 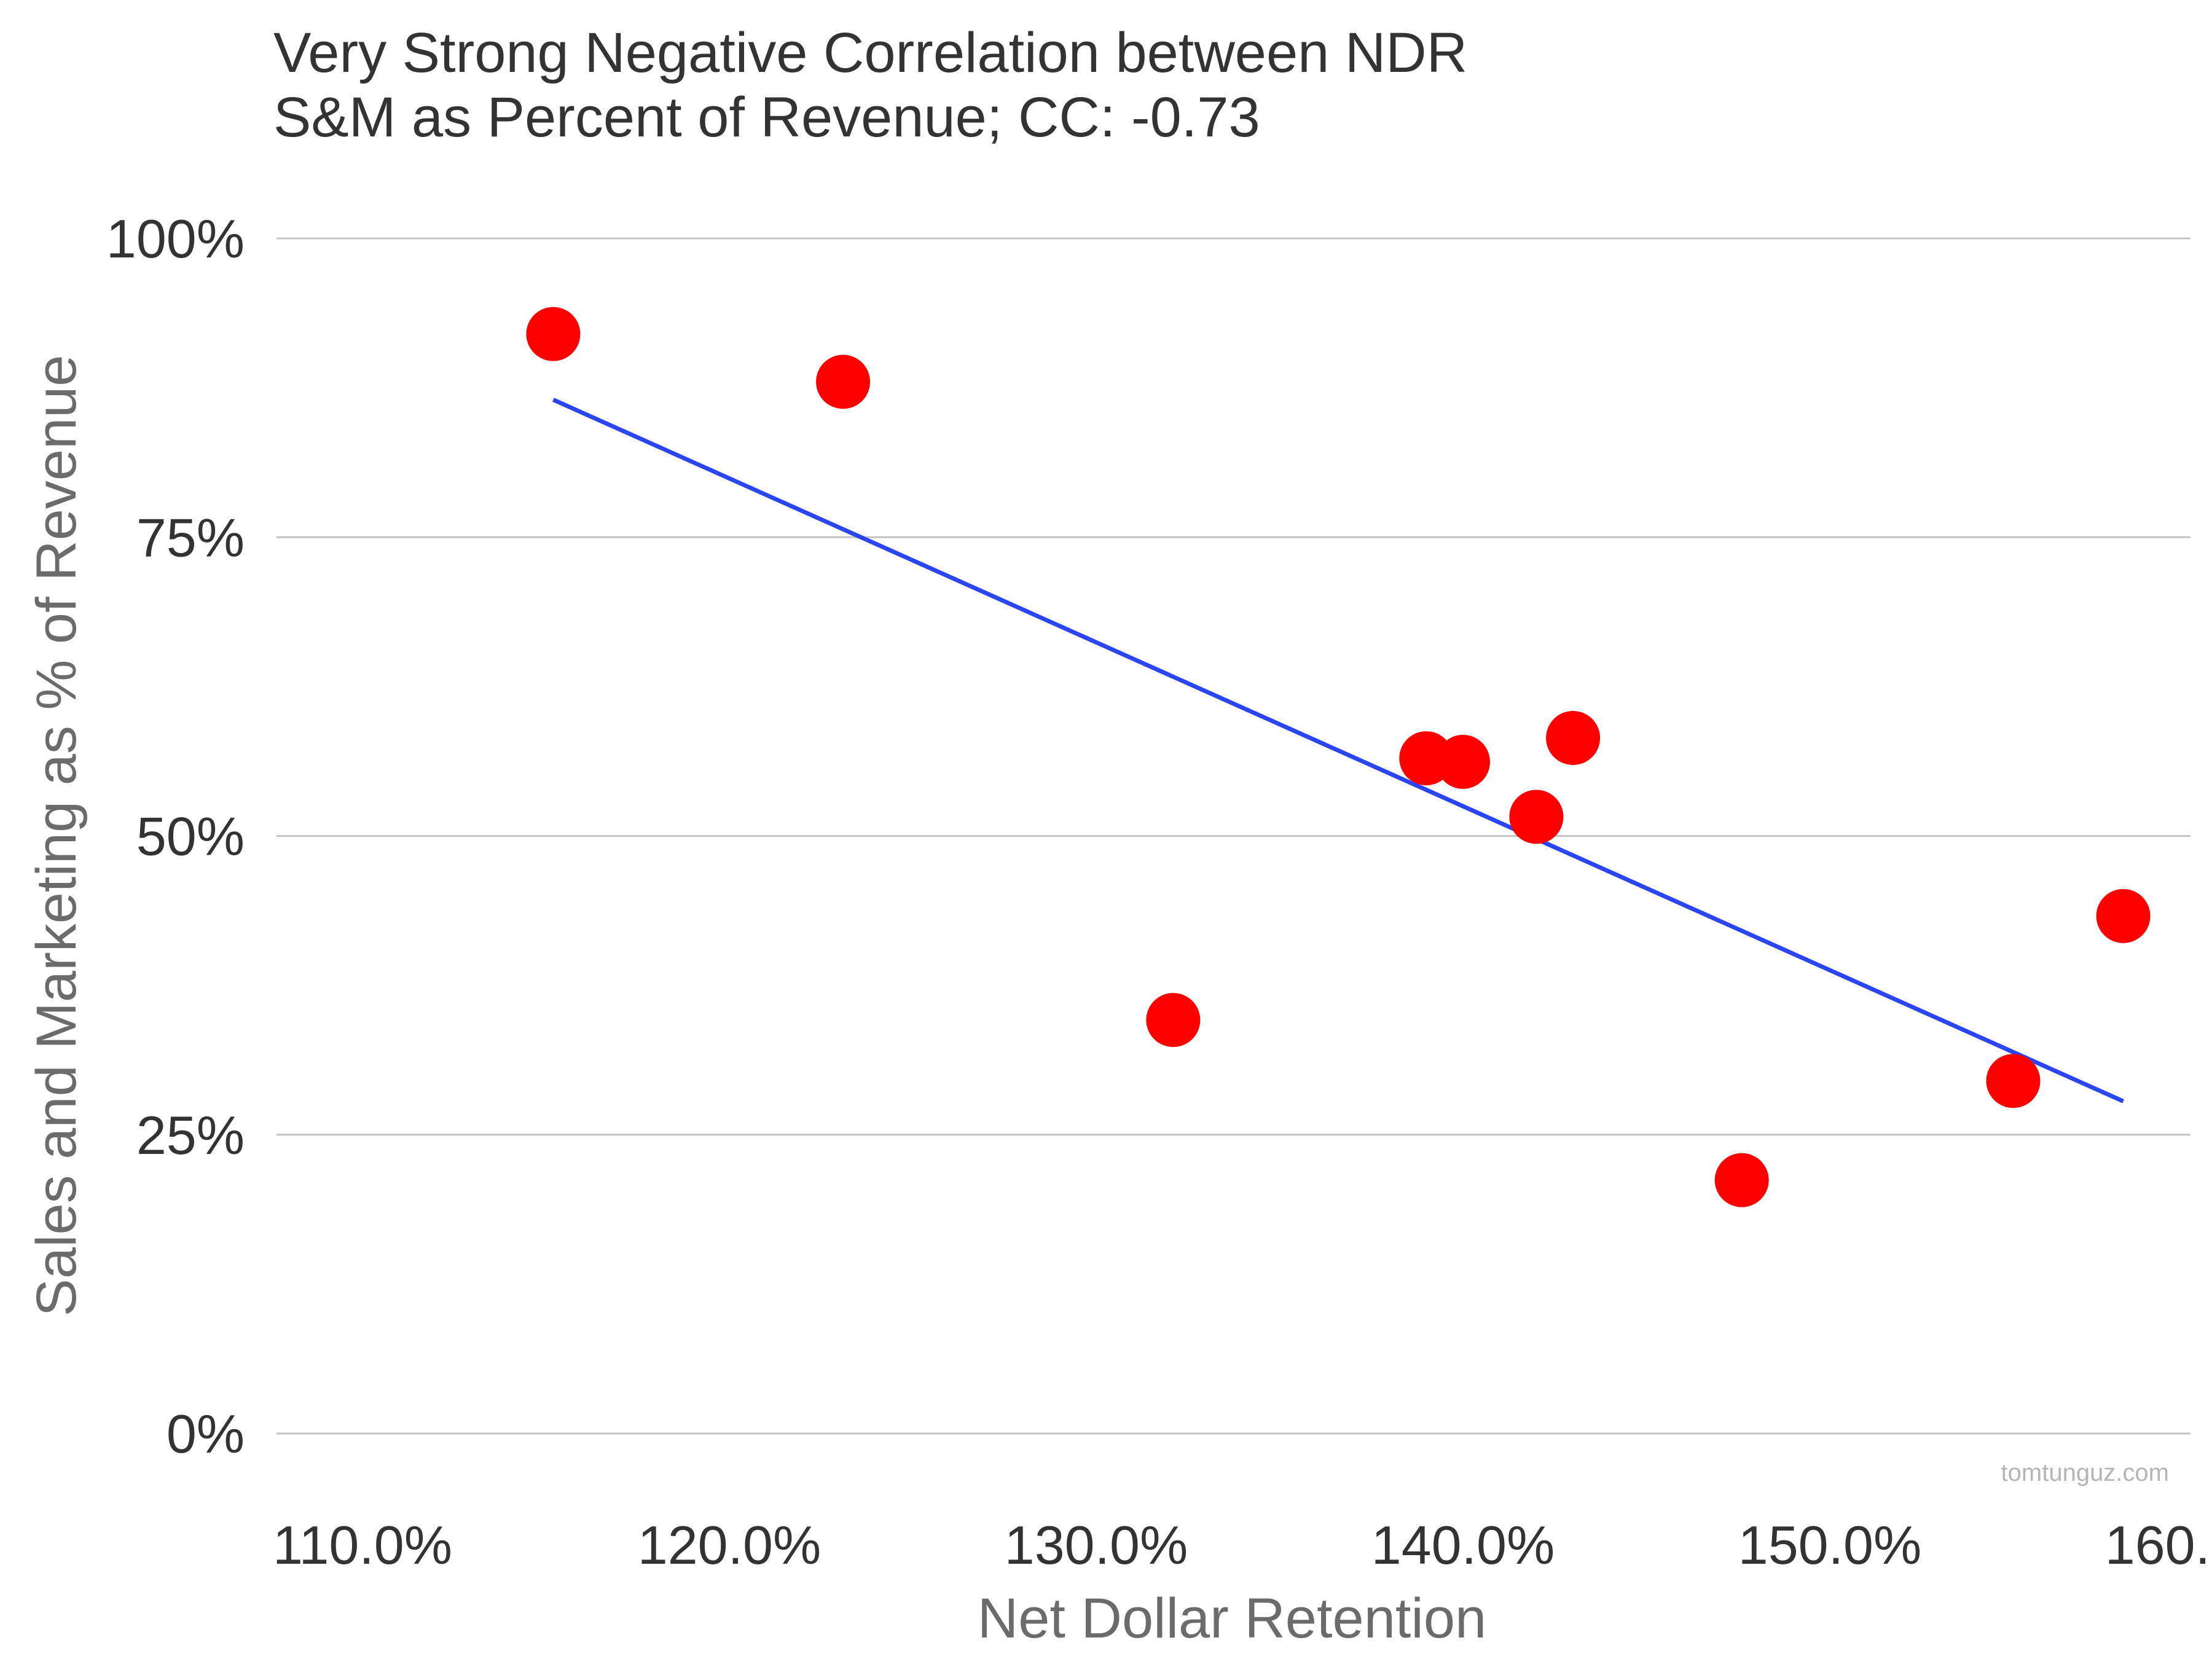 I want to click on y-tick-label: 25%, so click(x=190, y=1135).